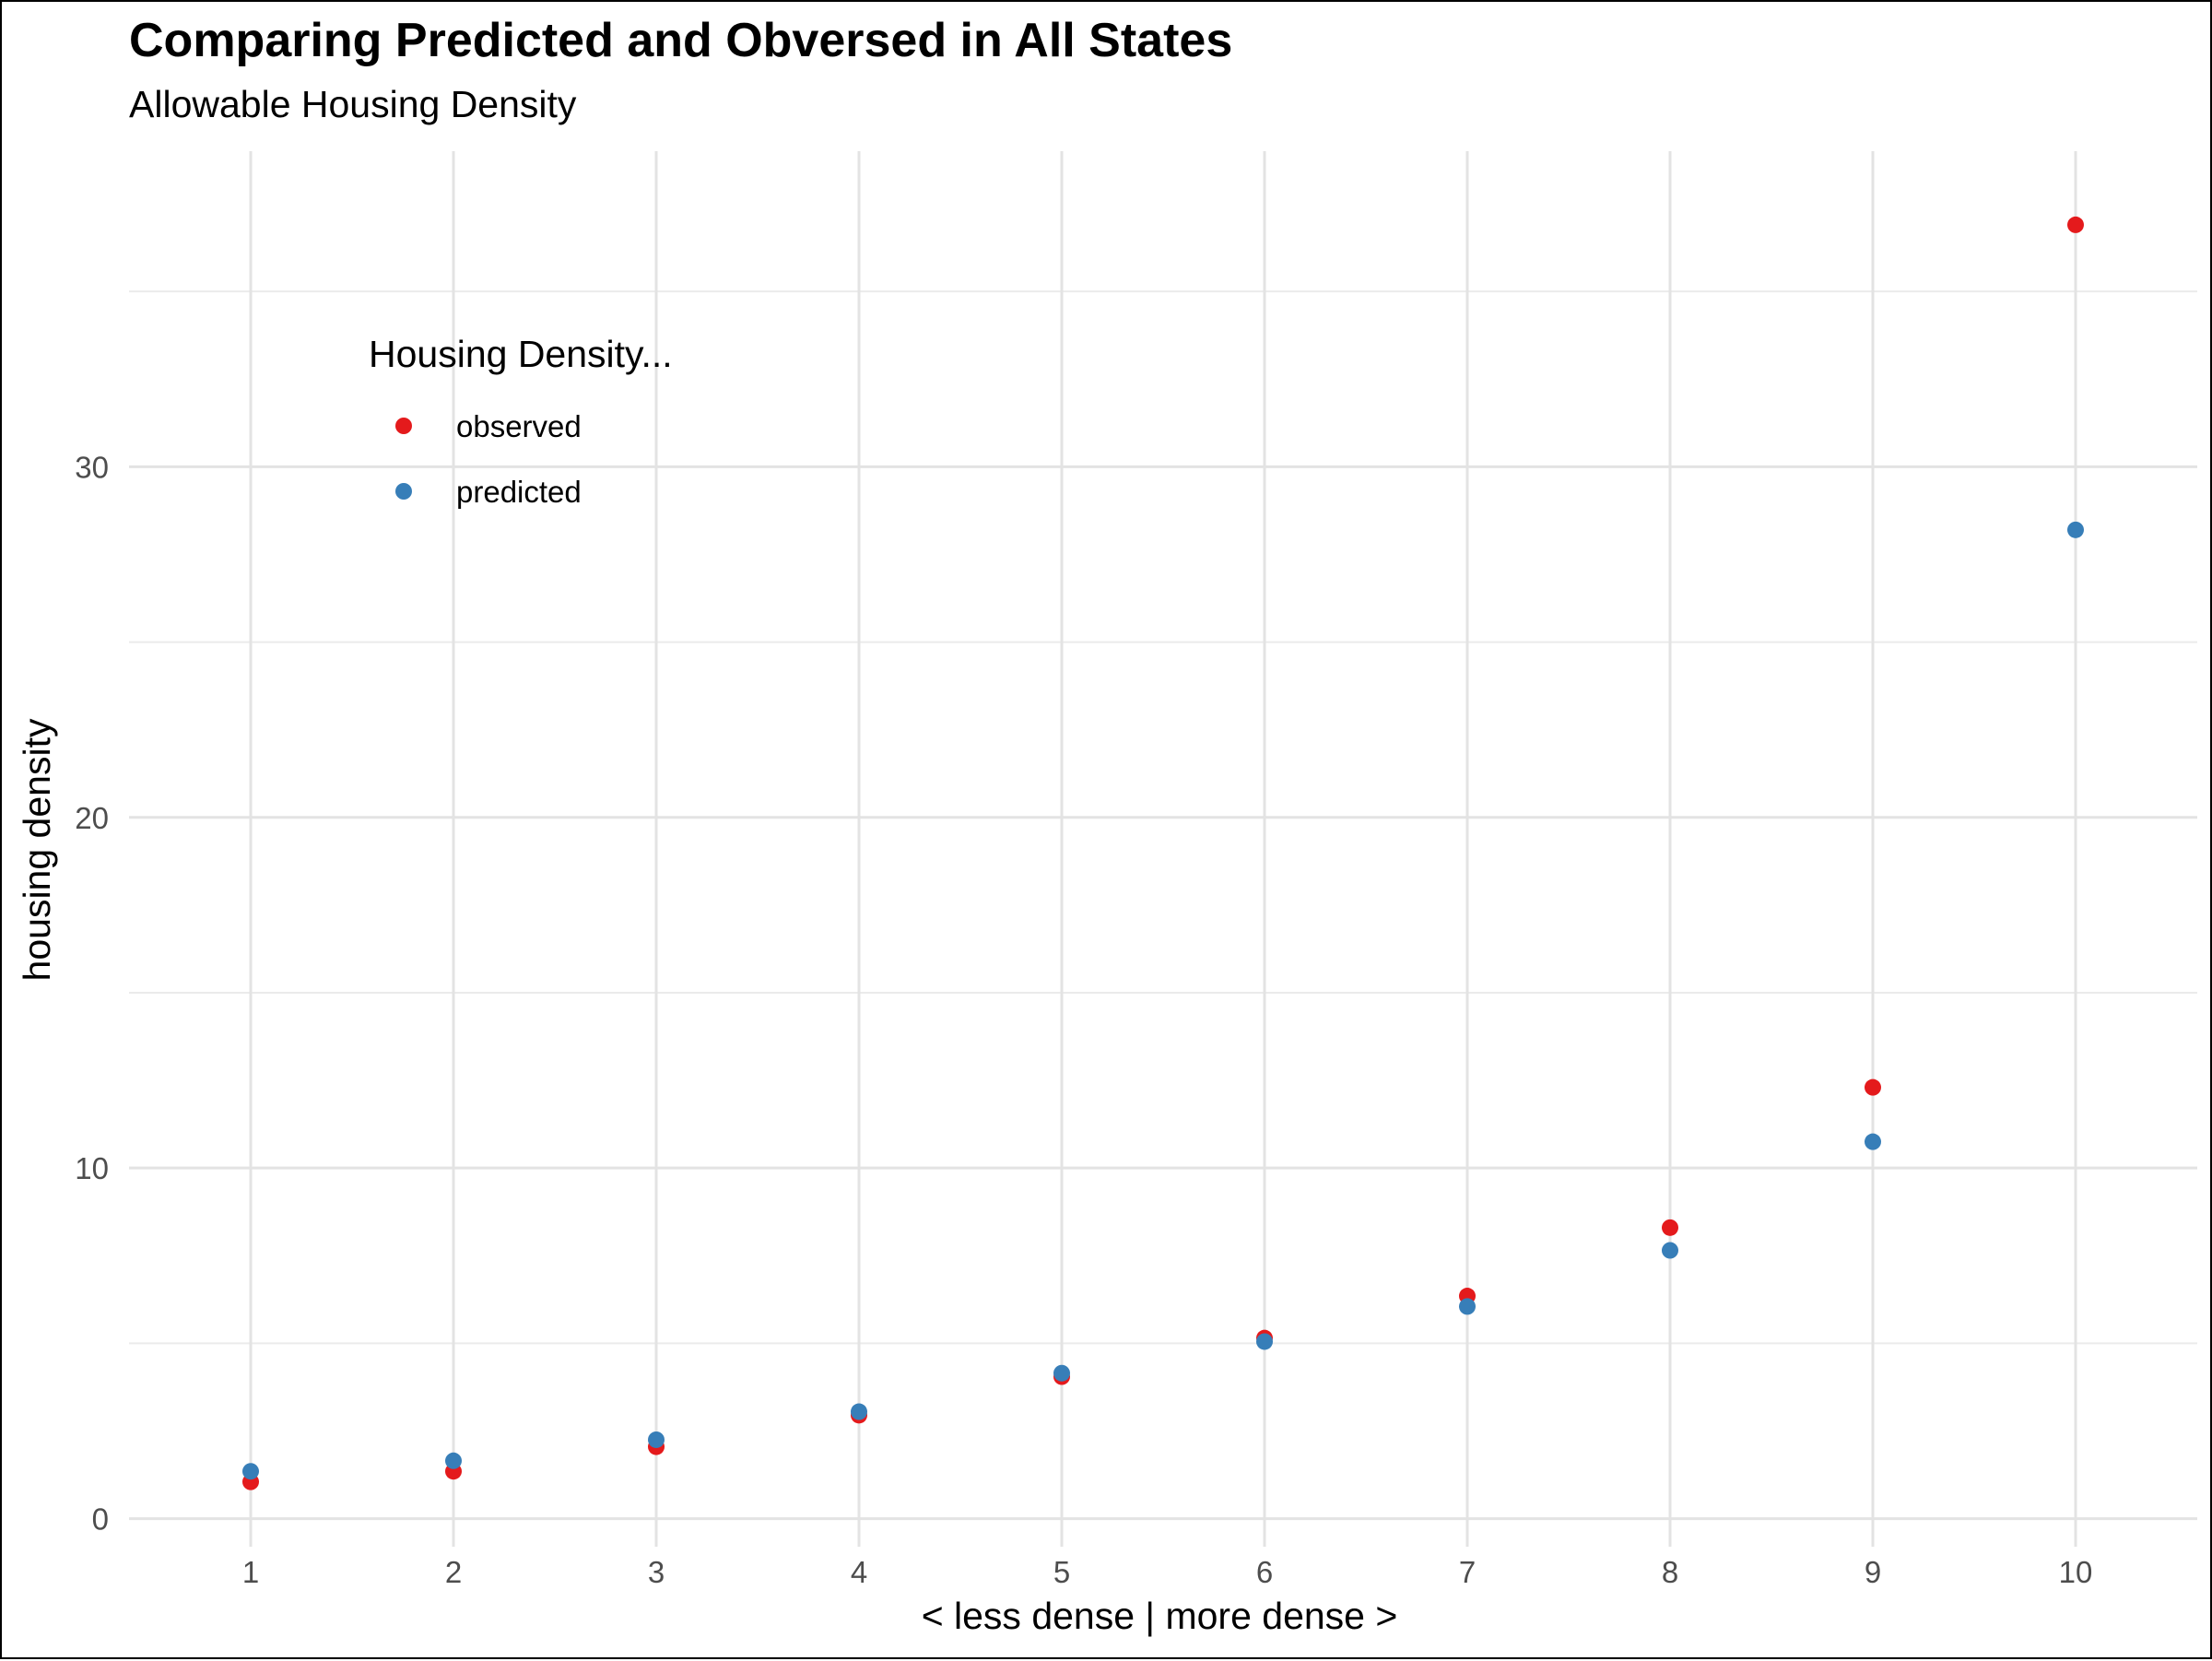 The height and width of the screenshot is (1661, 2212). What do you see at coordinates (353, 104) in the screenshot?
I see `chart-subtitle: Allowable Housing Density` at bounding box center [353, 104].